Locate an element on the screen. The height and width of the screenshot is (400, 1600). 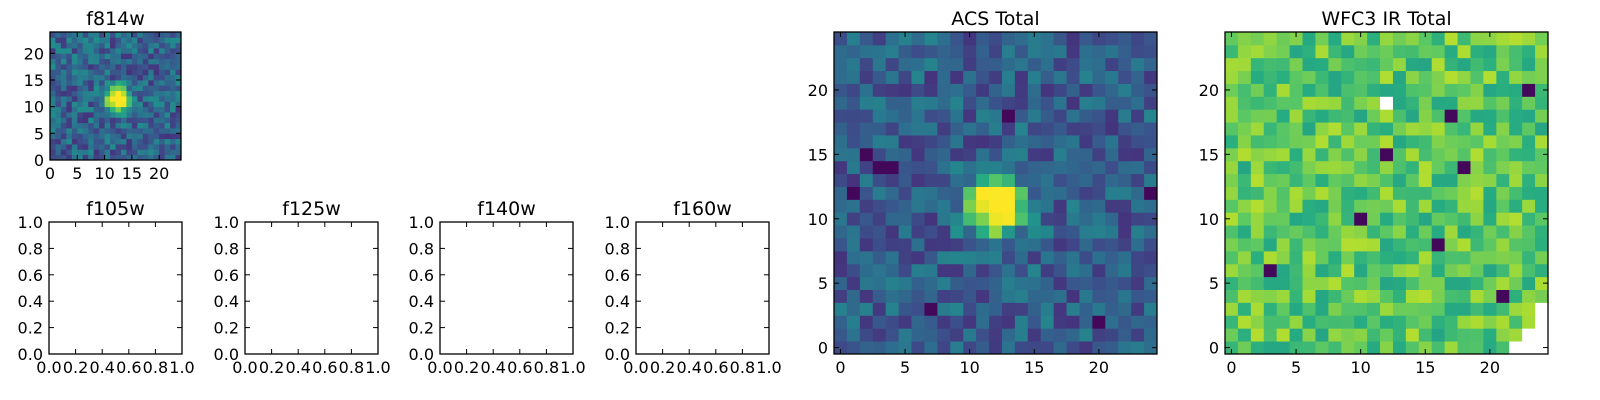
x-tick-label: 15 is located at coordinates (1034, 367).